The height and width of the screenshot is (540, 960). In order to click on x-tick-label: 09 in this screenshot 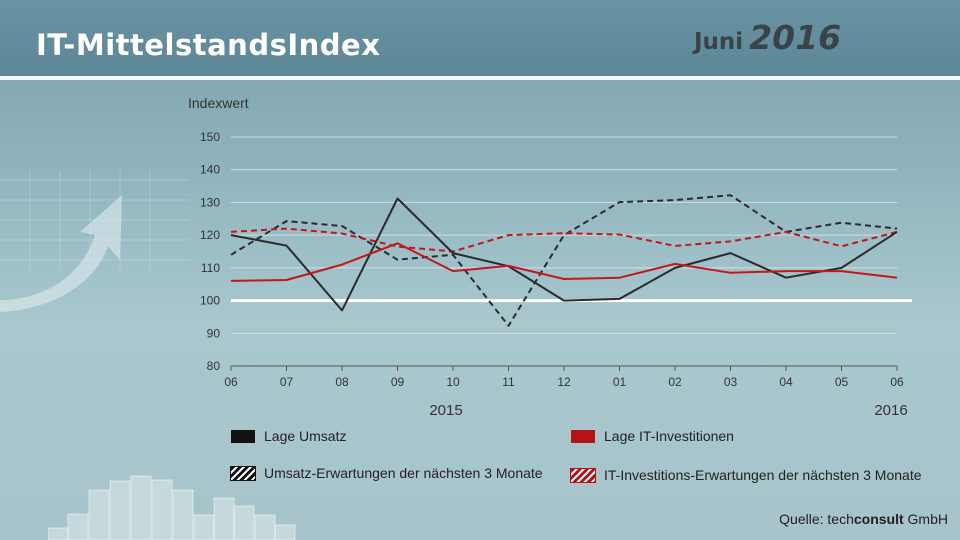, I will do `click(398, 382)`.